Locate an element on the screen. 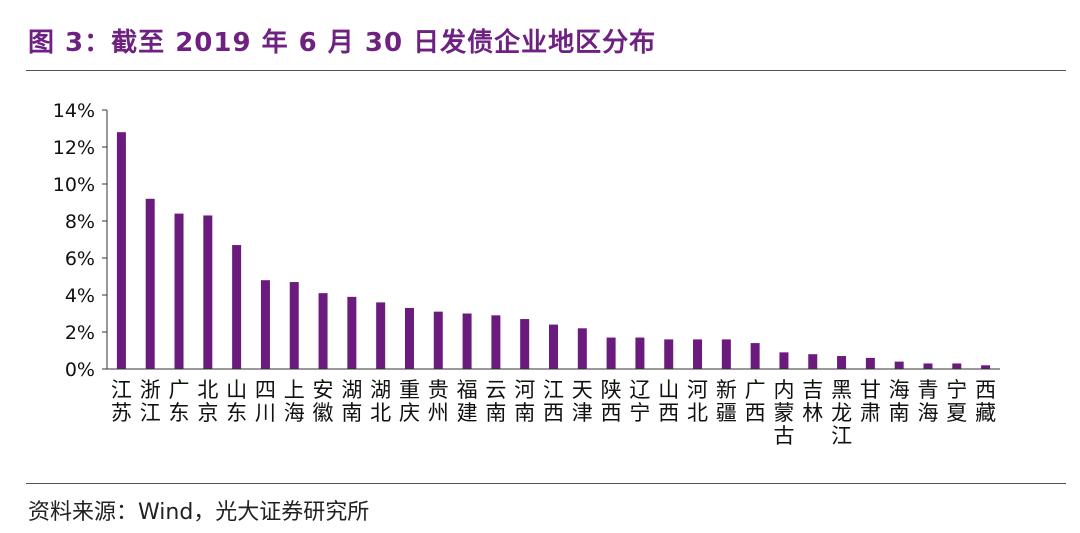 This screenshot has height=533, width=1080. bar-辽宁 is located at coordinates (640, 353).